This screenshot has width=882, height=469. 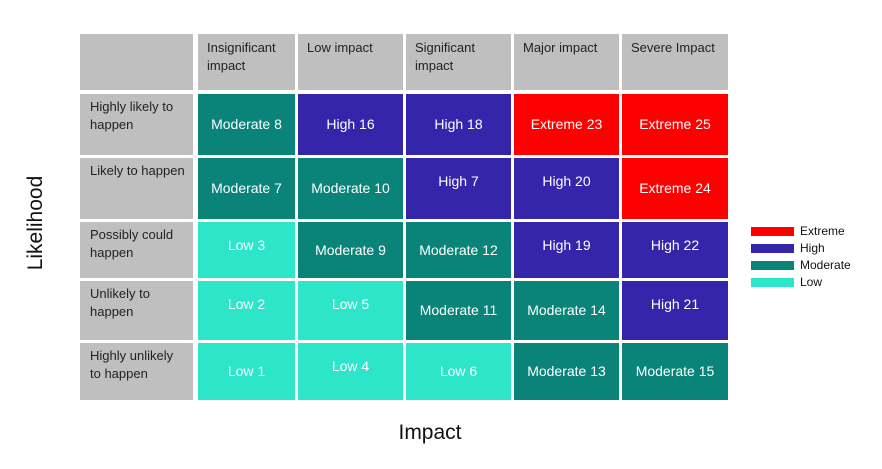 I want to click on risk-cell-moderate: Moderate 11, so click(x=458, y=310).